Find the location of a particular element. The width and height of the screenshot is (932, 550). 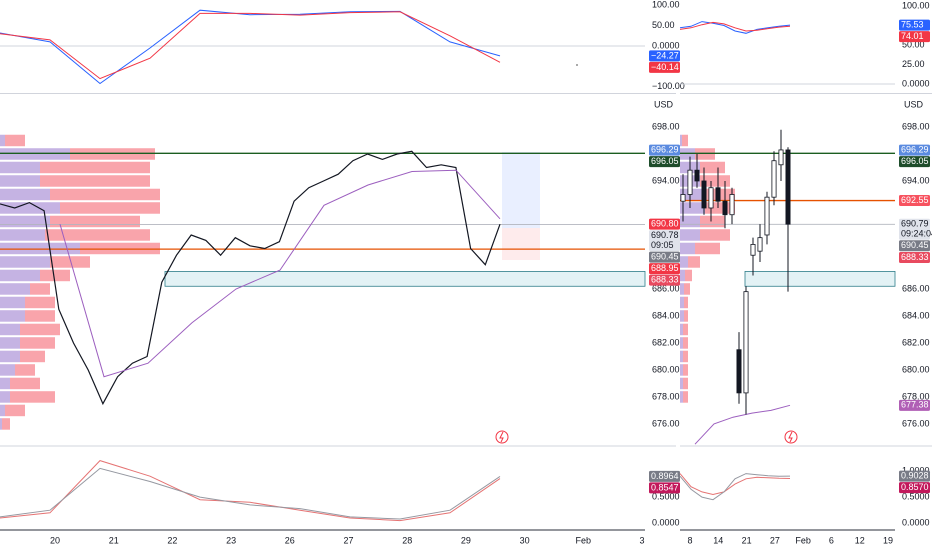

x-tick-label: 6 is located at coordinates (831, 540).